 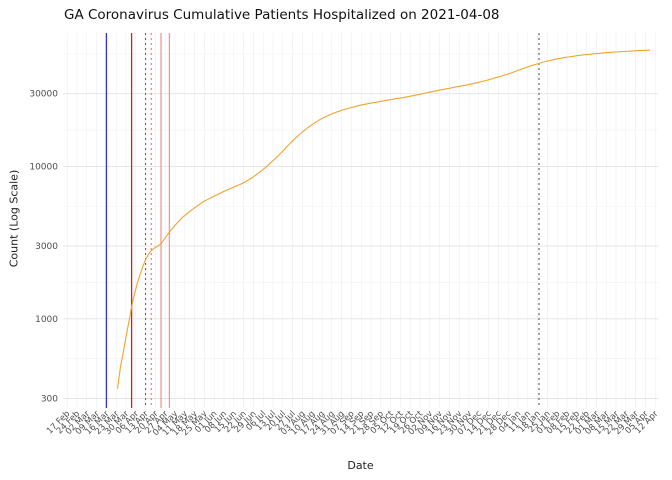 I want to click on svg-text: 300, so click(x=49, y=400).